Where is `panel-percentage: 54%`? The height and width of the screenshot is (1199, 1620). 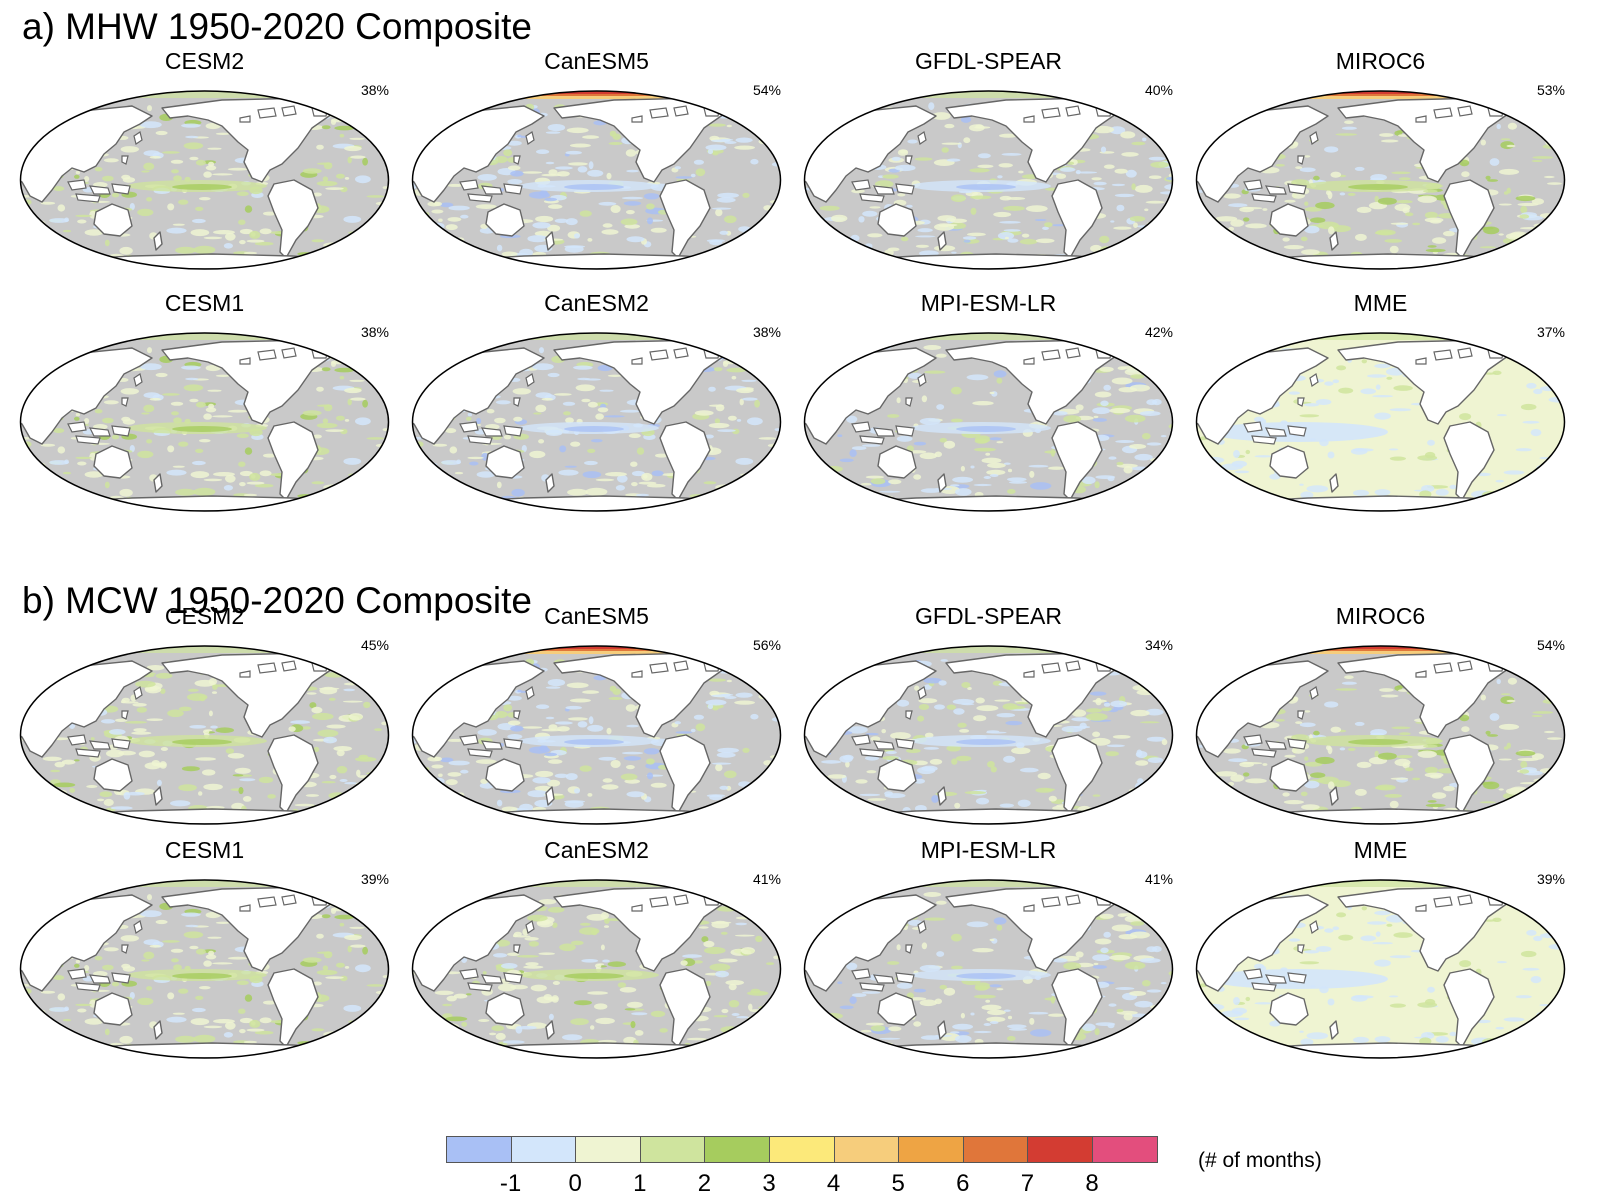 panel-percentage: 54% is located at coordinates (1550, 645).